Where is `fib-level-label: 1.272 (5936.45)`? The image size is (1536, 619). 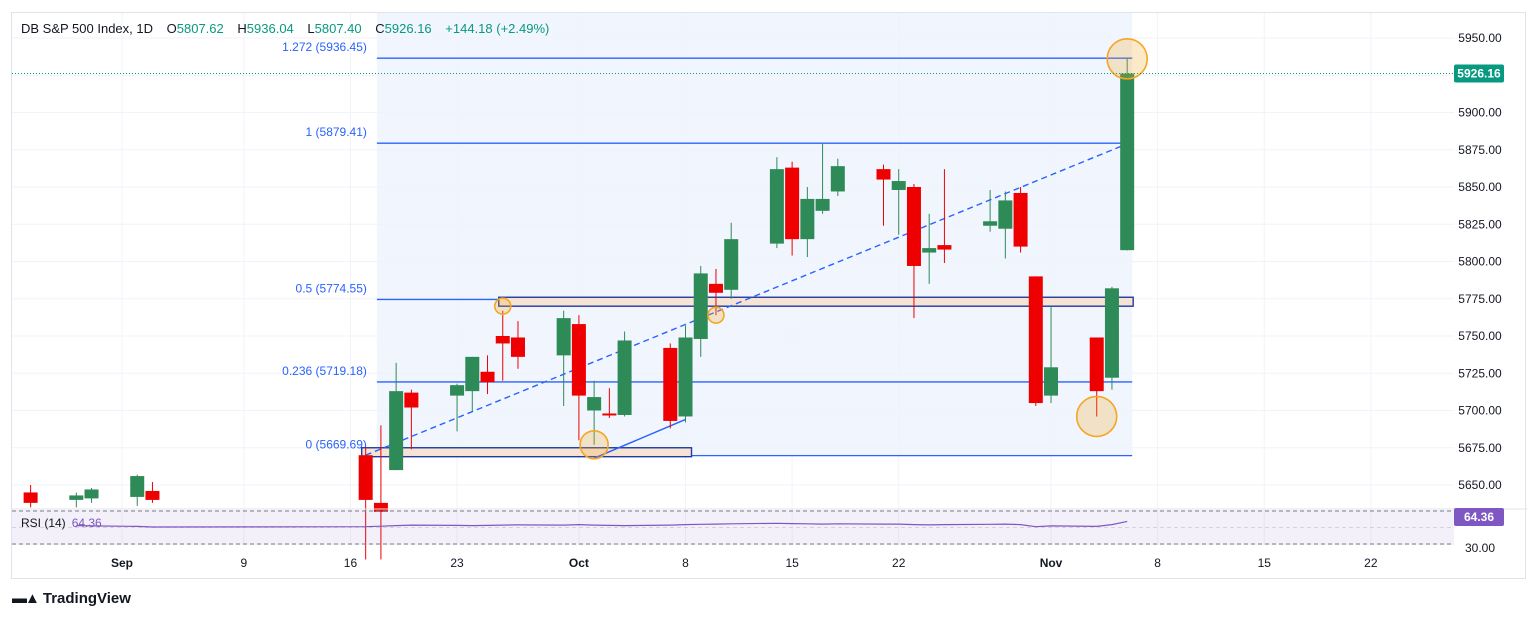 fib-level-label: 1.272 (5936.45) is located at coordinates (324, 47).